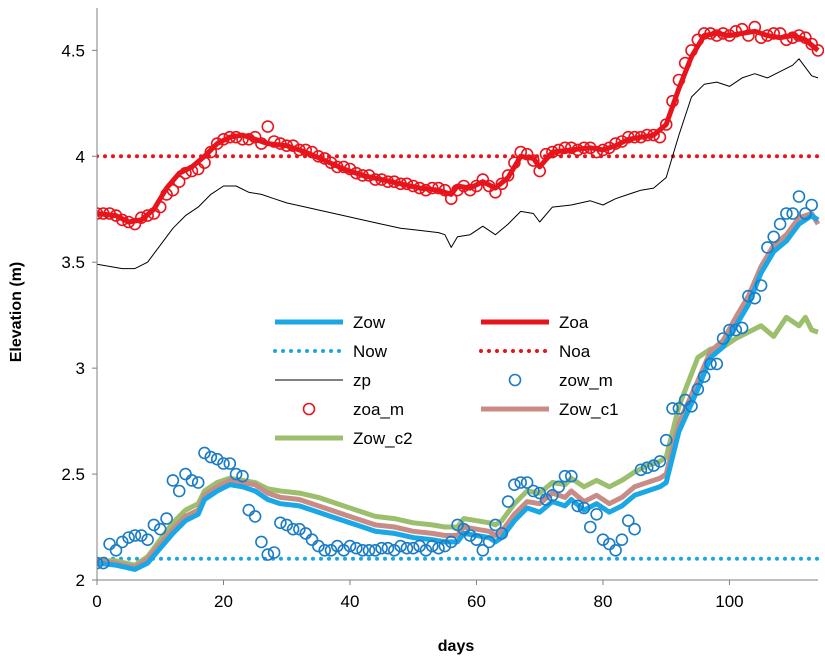 This screenshot has height=658, width=825. Describe the element at coordinates (73, 262) in the screenshot. I see `y-tick-label: 3.5` at that location.